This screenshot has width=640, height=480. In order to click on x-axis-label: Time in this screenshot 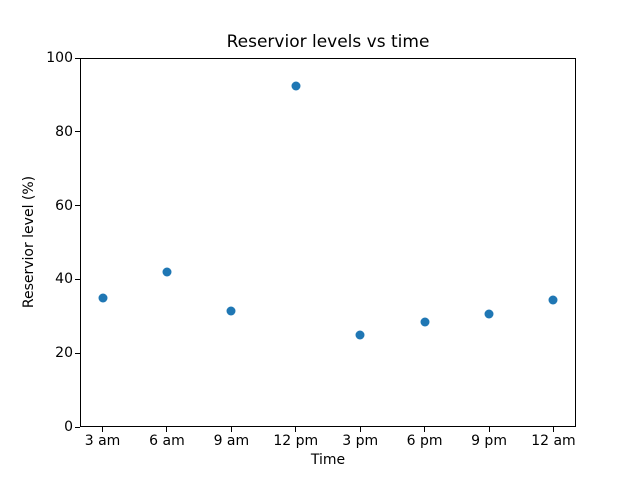, I will do `click(328, 460)`.